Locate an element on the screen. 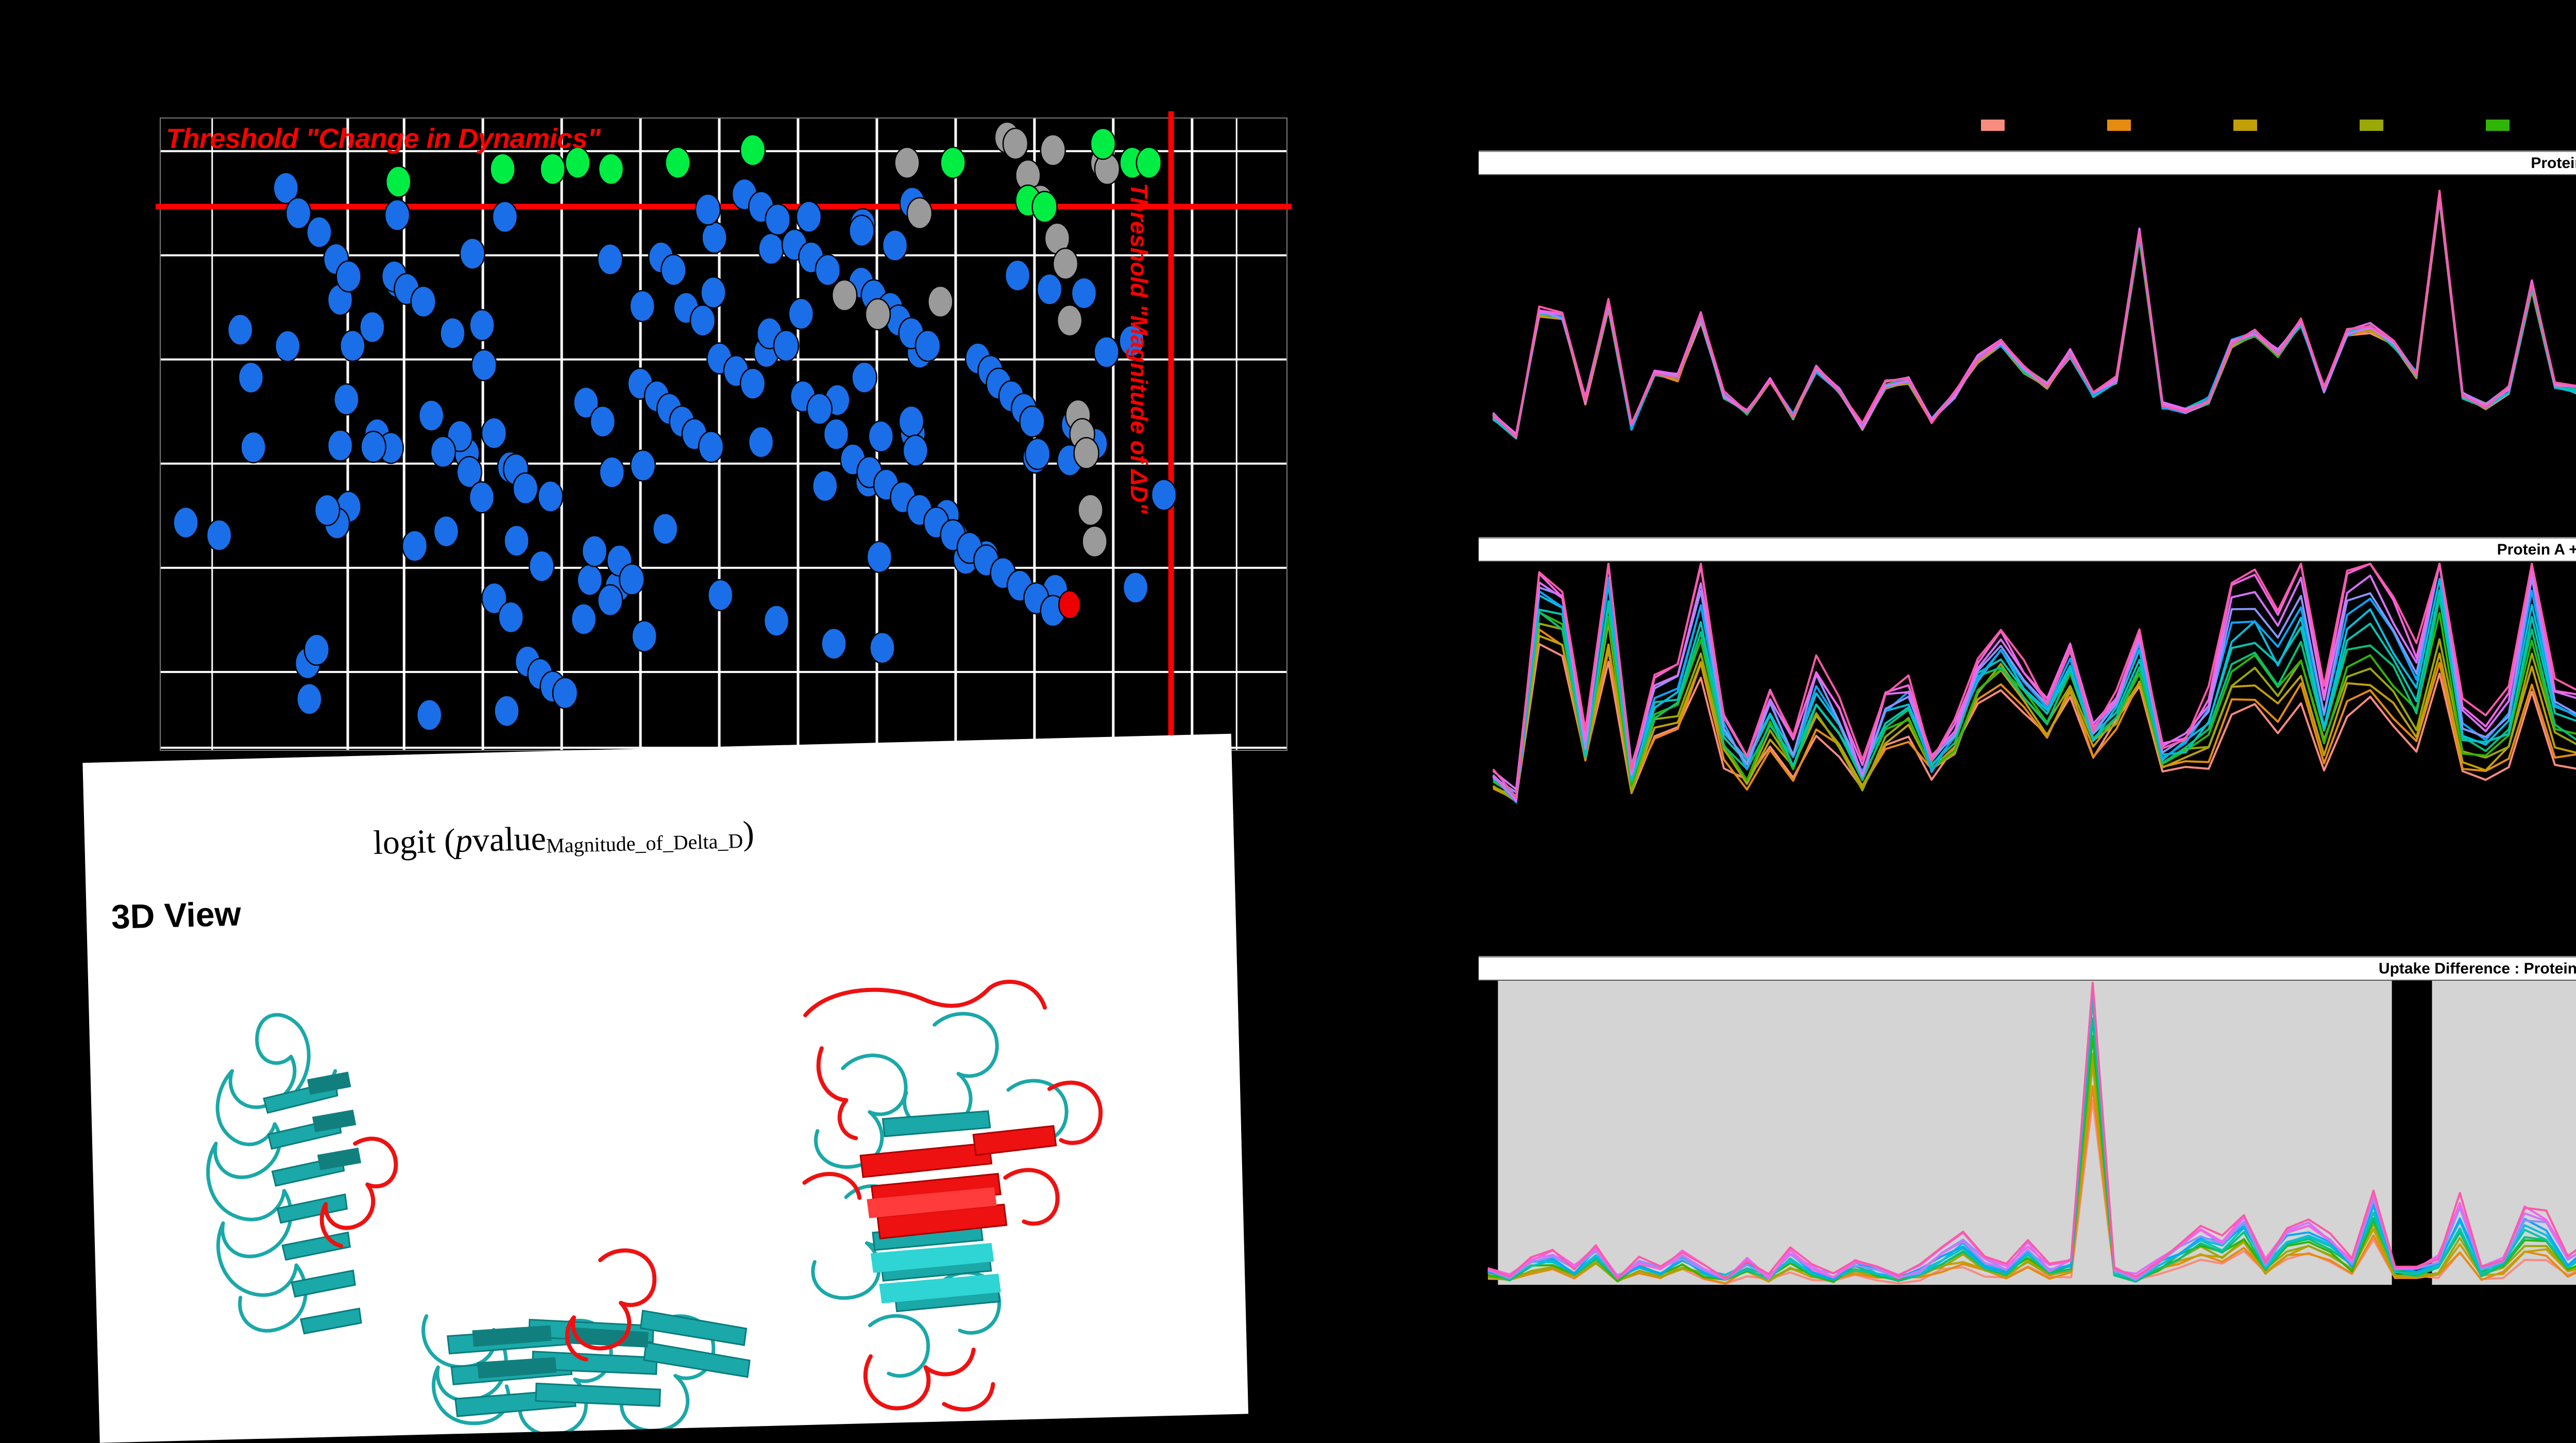 The width and height of the screenshot is (2576, 1443). xaxis-label-subscript: Magnitude_of_Delta_D is located at coordinates (644, 843).